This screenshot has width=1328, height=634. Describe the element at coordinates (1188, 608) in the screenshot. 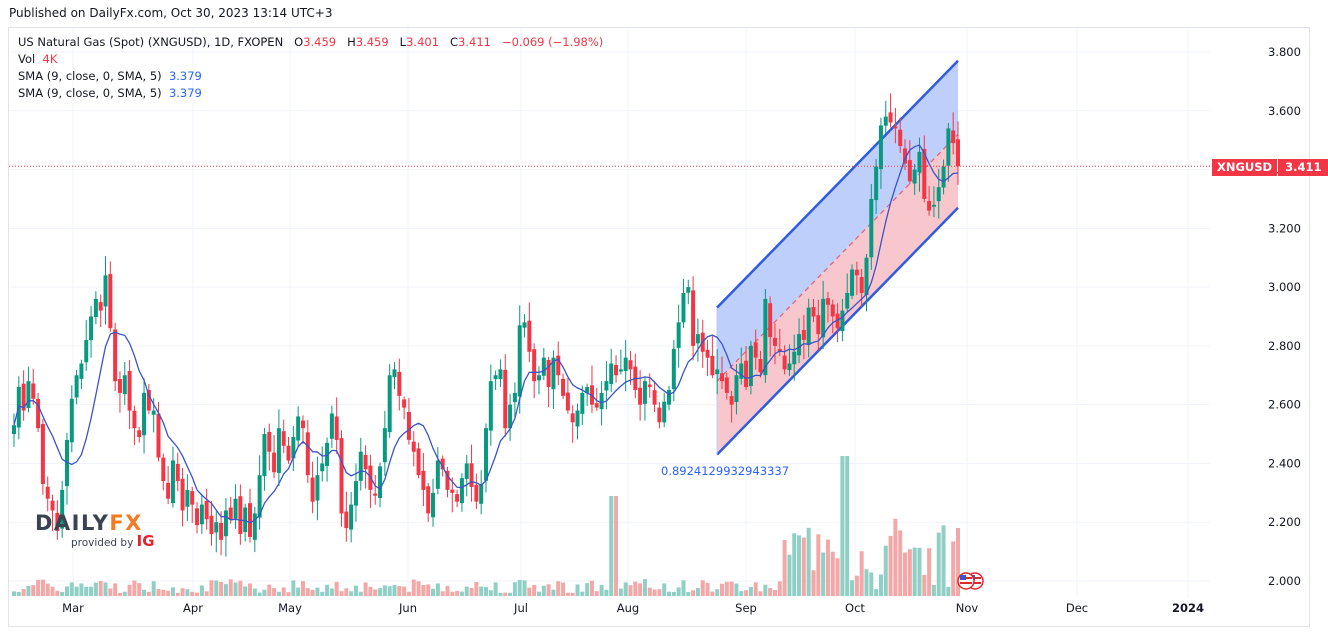

I see `time-tick: 2024` at that location.